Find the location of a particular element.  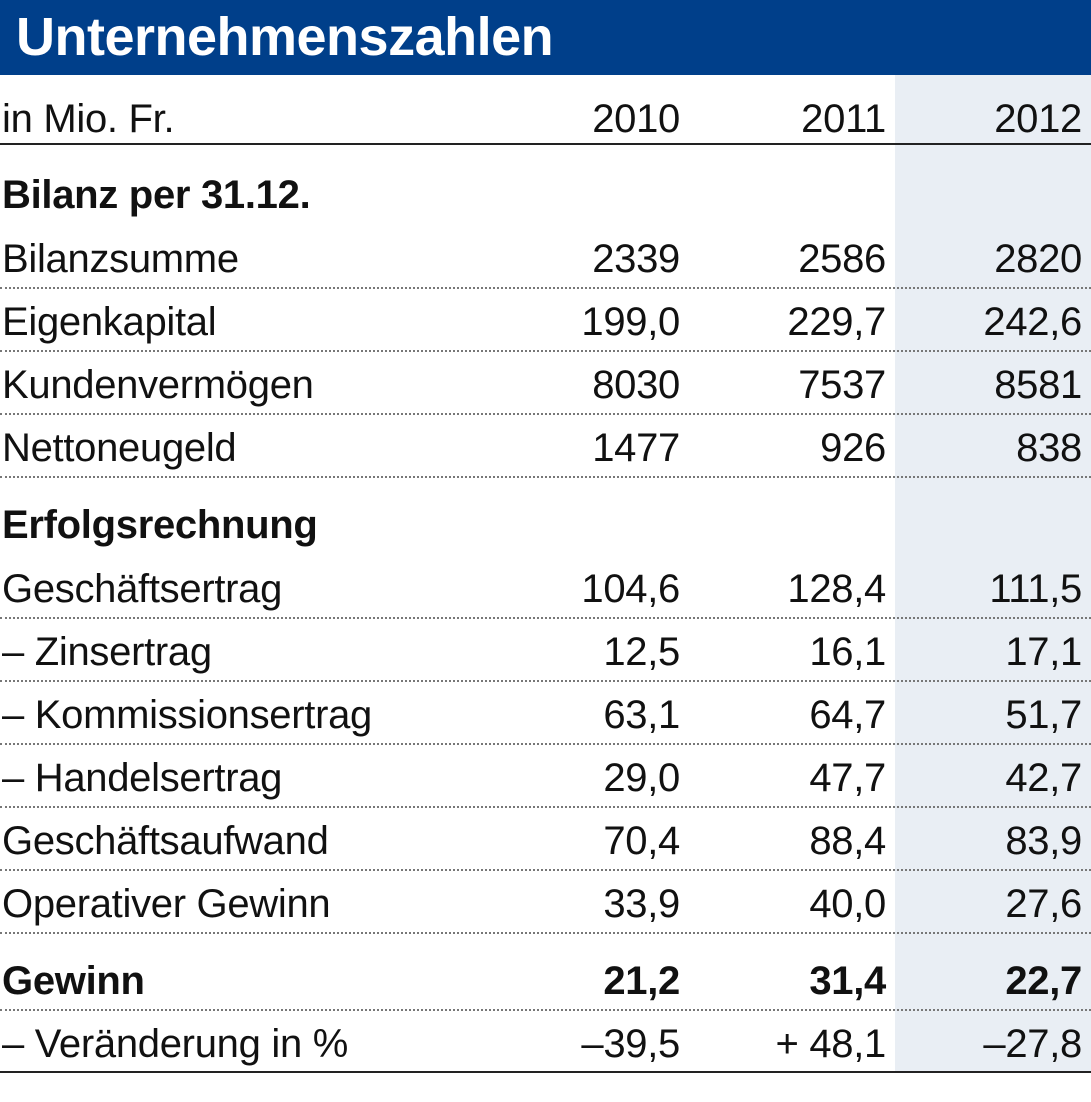

column-header-2011: 2011 is located at coordinates (843, 119).